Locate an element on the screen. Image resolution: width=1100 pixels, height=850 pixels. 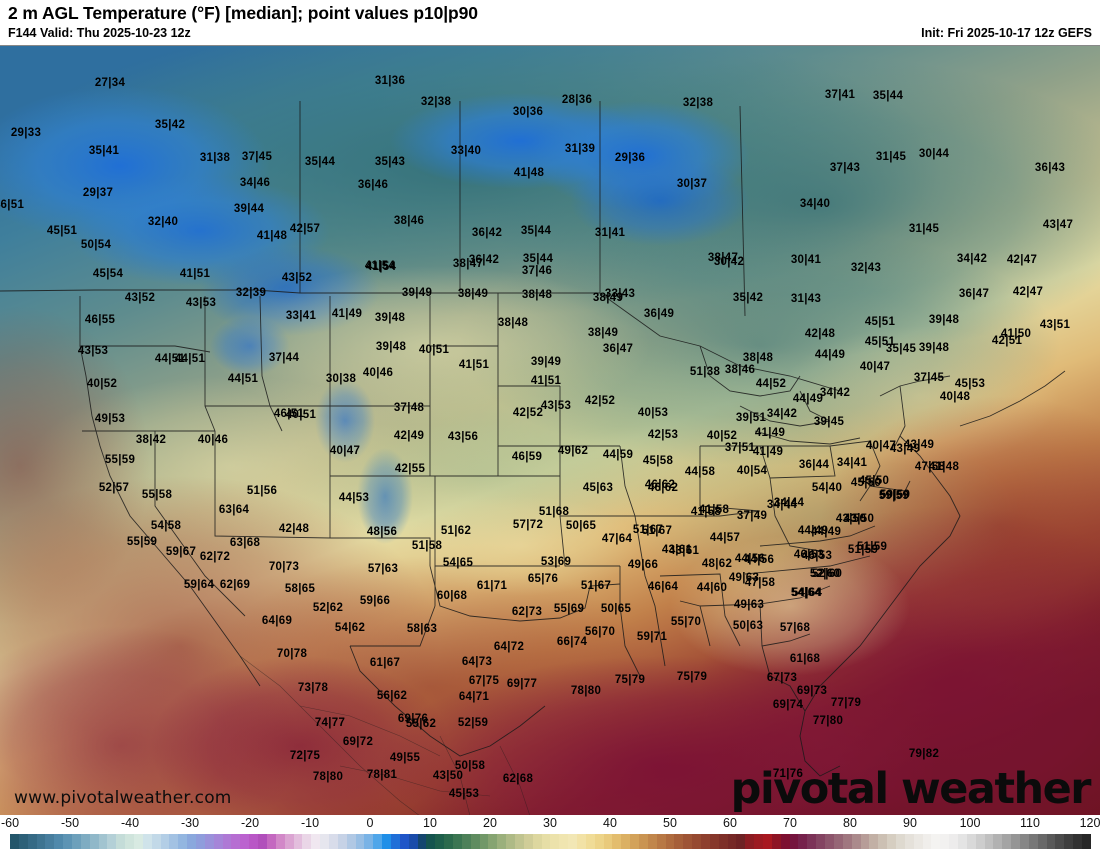
colorbar-tick: -50 is located at coordinates (70, 823).